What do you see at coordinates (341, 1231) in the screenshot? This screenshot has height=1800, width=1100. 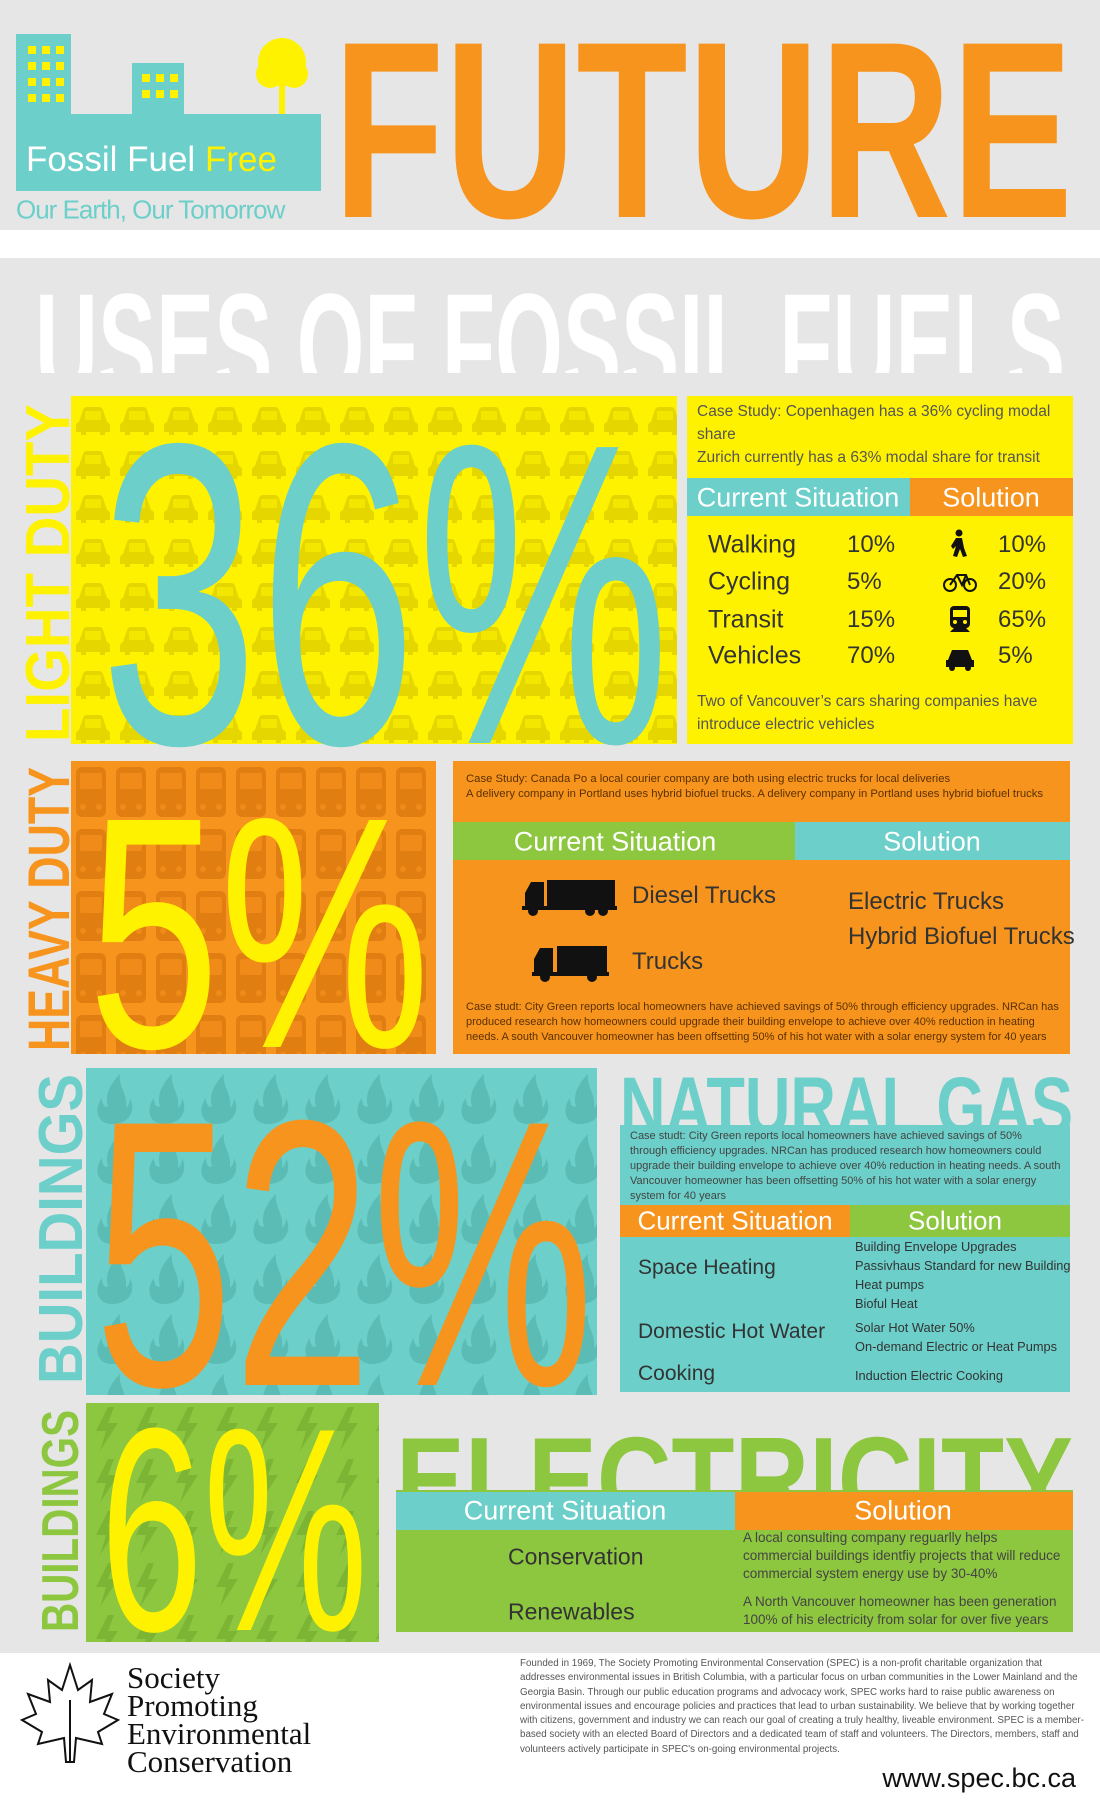 I see `flame-pattern` at bounding box center [341, 1231].